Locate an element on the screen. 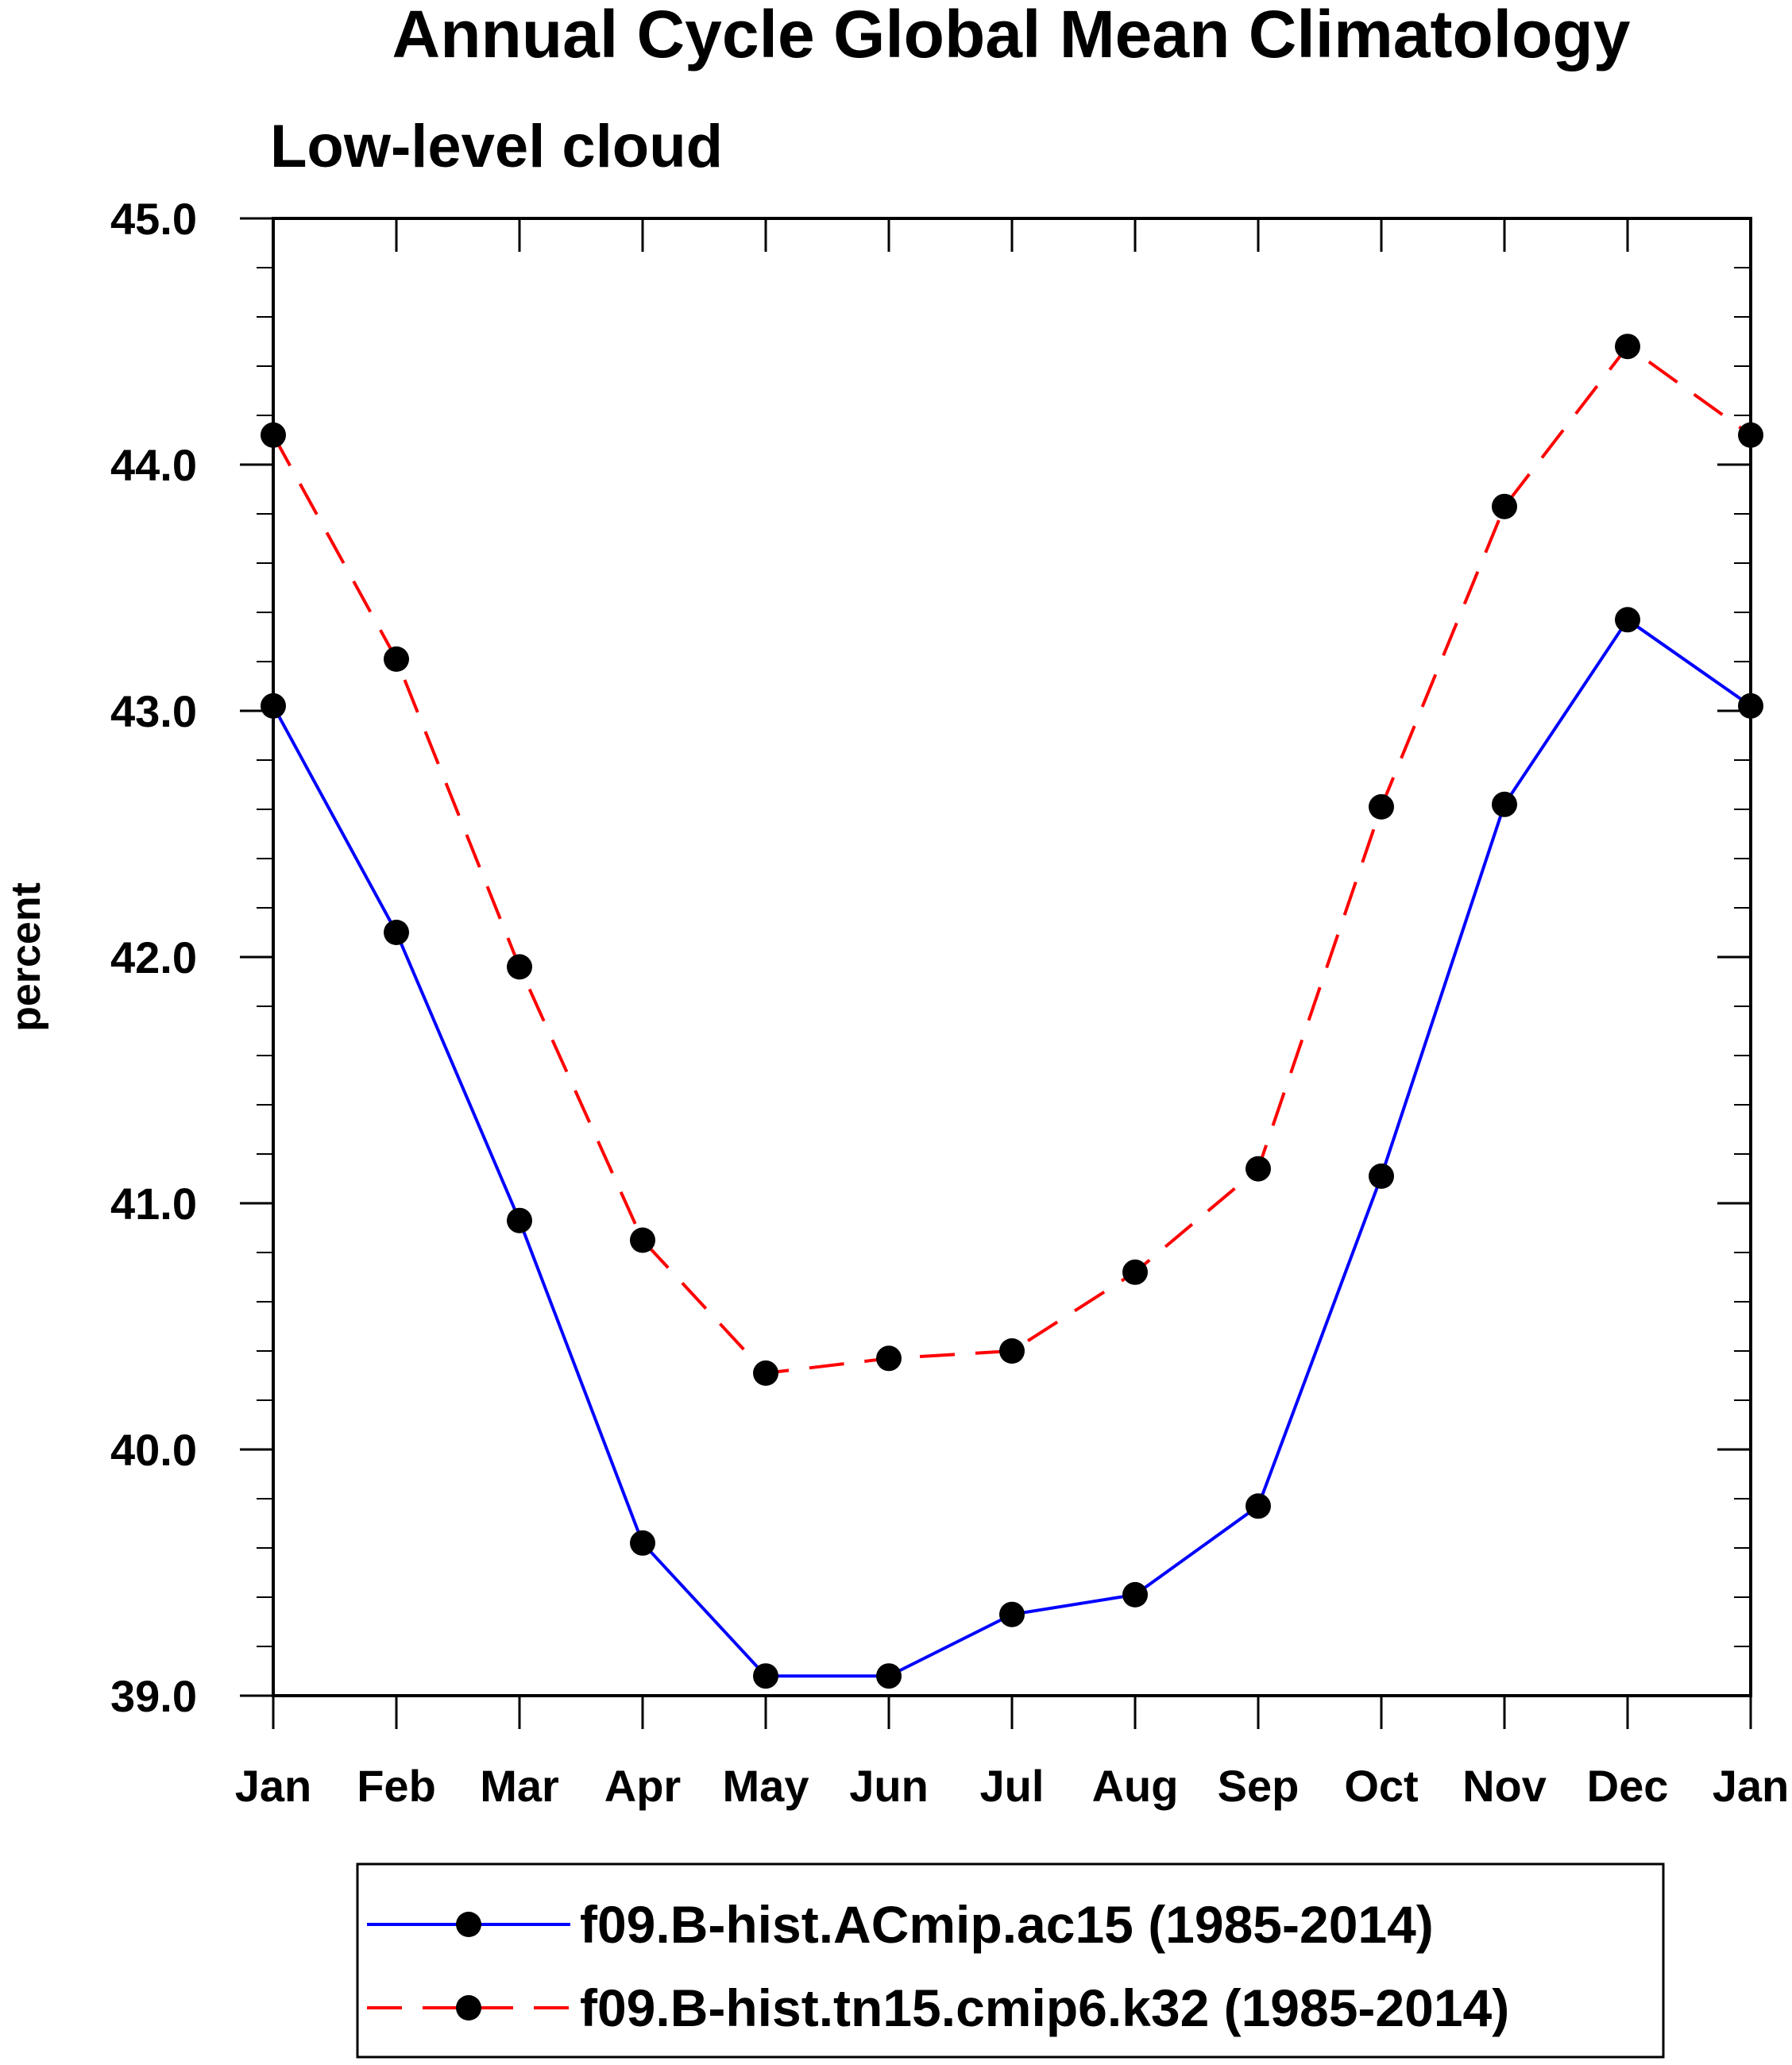  y-tick-label: 44.0 is located at coordinates (153, 465).